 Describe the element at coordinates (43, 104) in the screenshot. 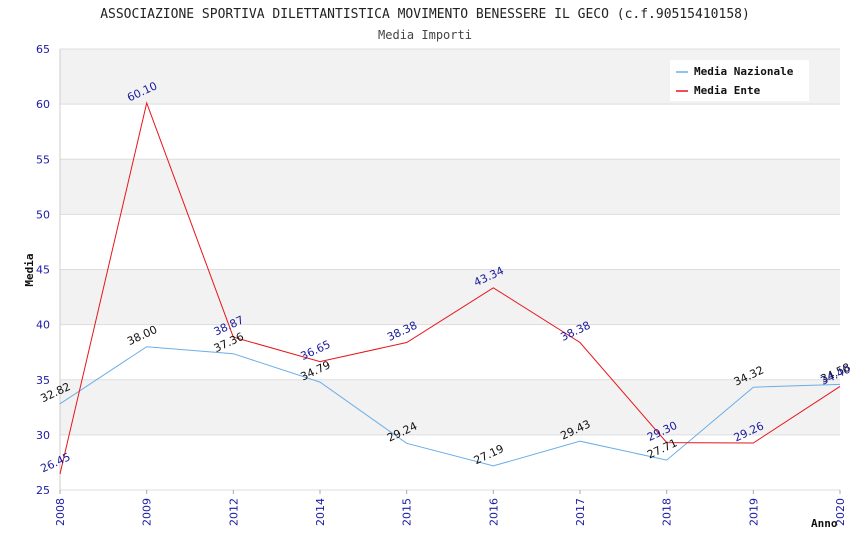

I see `y-tick-label: 60` at that location.